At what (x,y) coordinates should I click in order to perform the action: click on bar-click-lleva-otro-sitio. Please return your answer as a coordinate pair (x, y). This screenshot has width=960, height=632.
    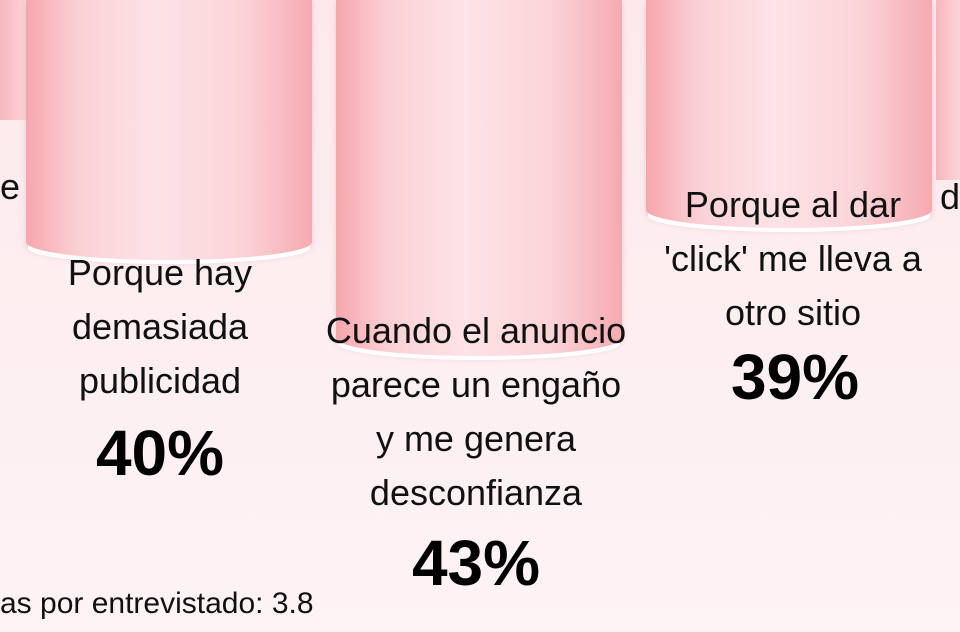
    Looking at the image, I should click on (789, 114).